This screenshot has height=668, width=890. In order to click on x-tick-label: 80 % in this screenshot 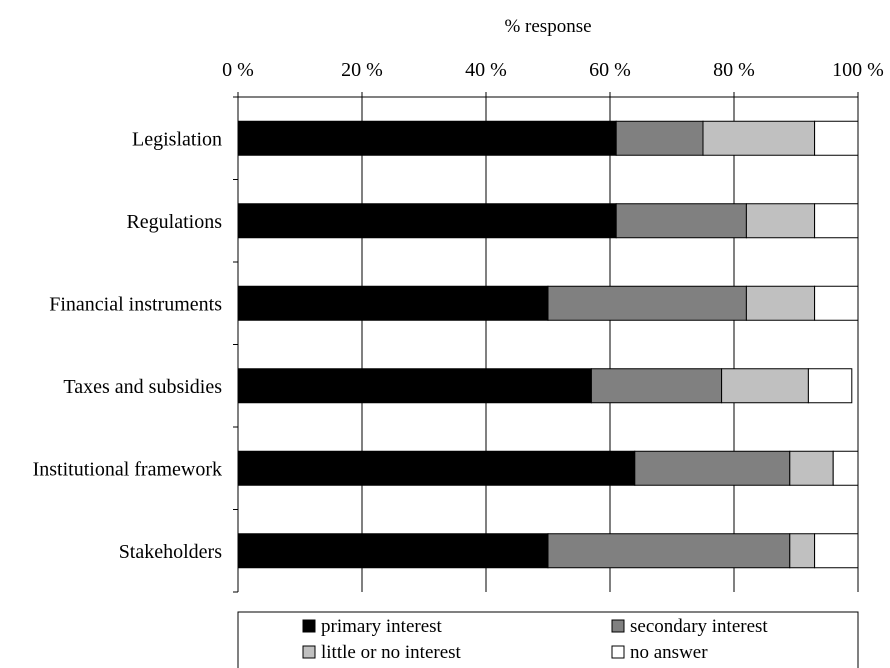, I will do `click(734, 70)`.